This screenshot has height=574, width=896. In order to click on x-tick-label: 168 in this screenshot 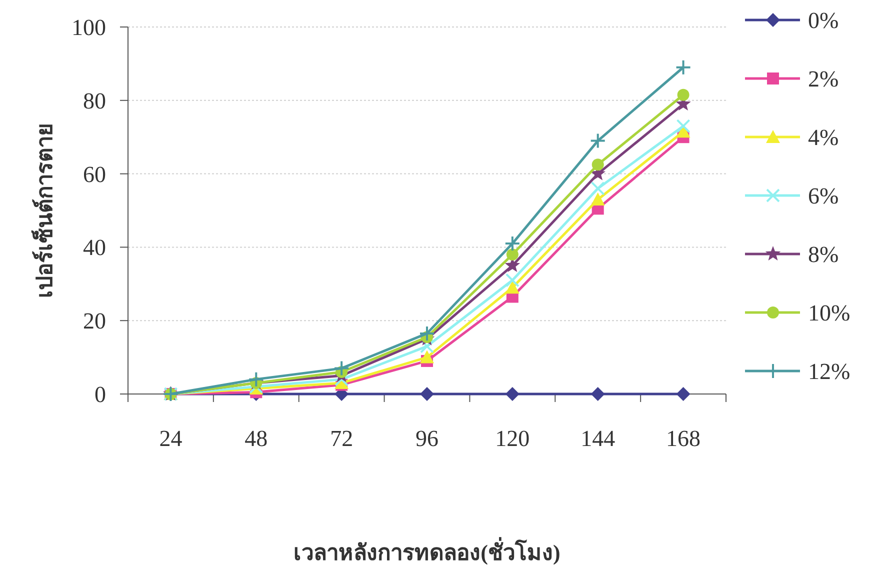, I will do `click(683, 438)`.